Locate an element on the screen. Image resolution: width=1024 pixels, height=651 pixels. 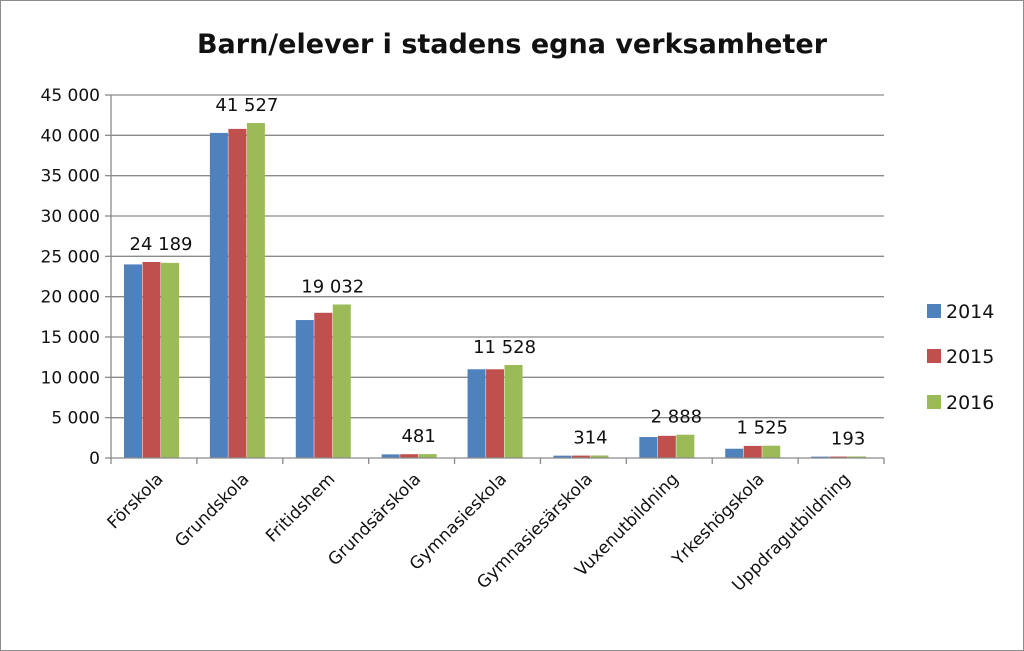
legend-label: 2014 is located at coordinates (970, 312).